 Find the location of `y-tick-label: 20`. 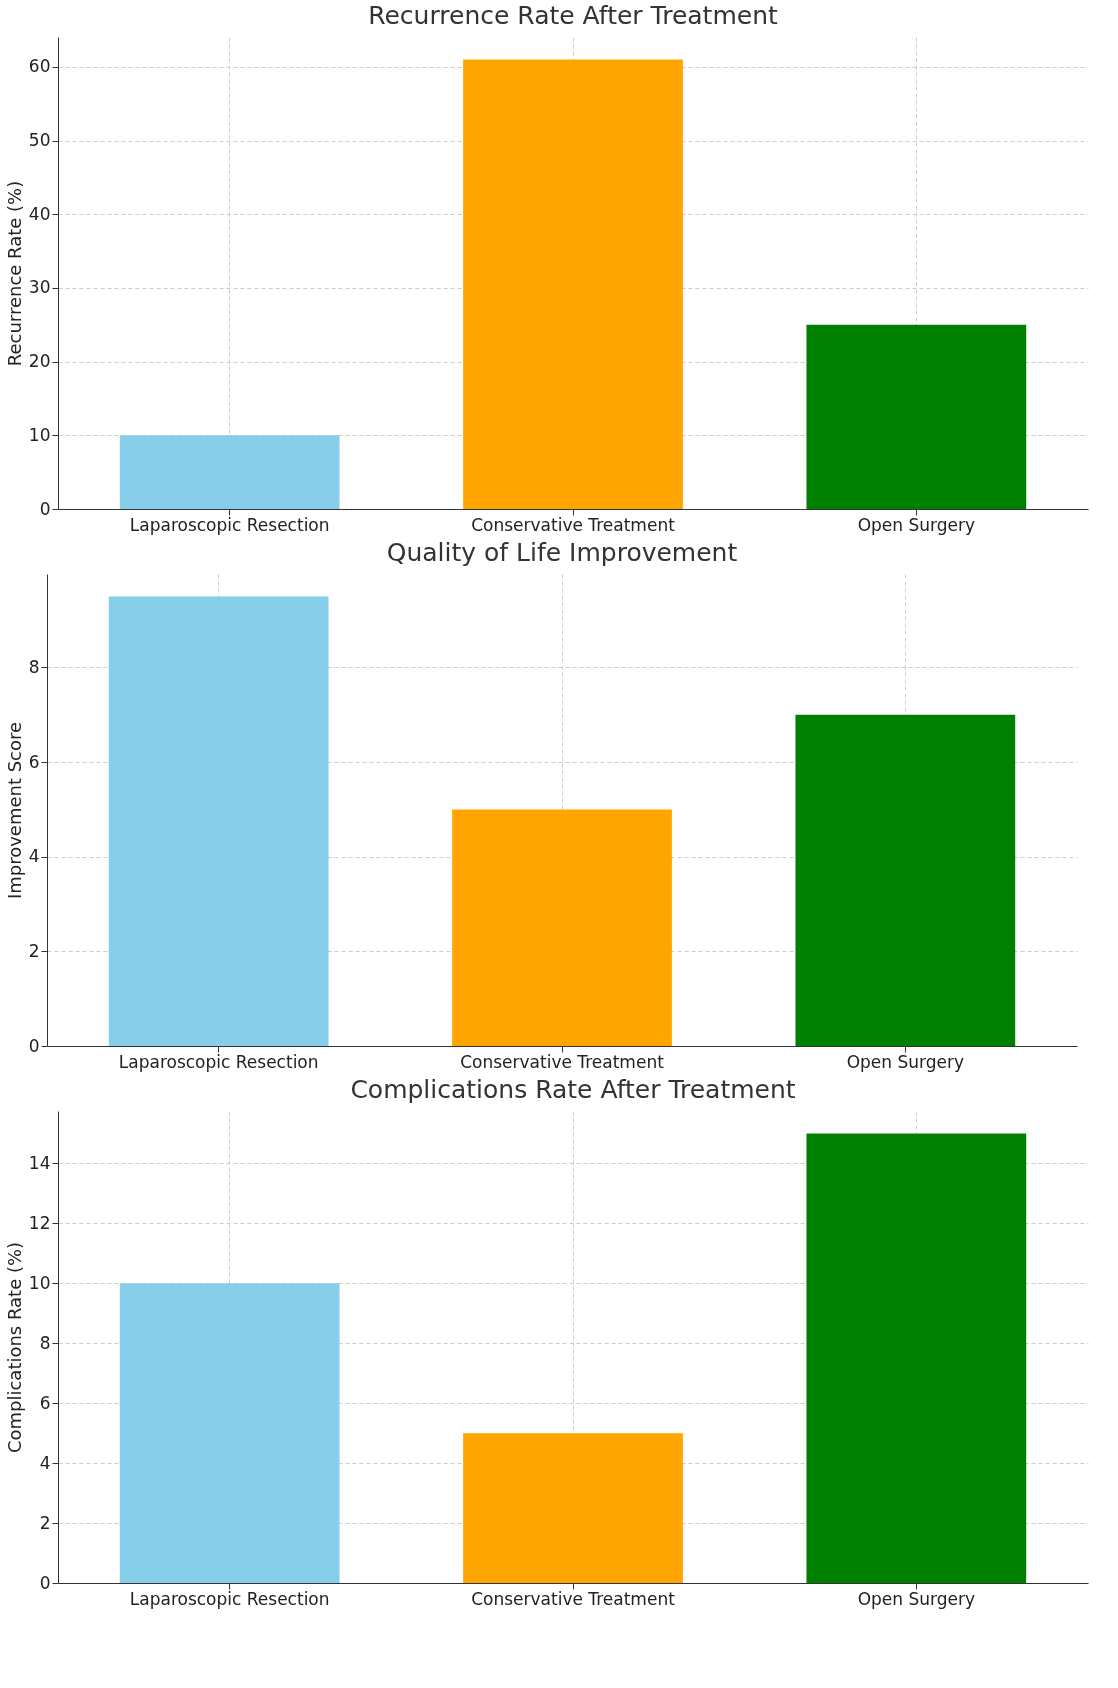

y-tick-label: 20 is located at coordinates (39, 361).